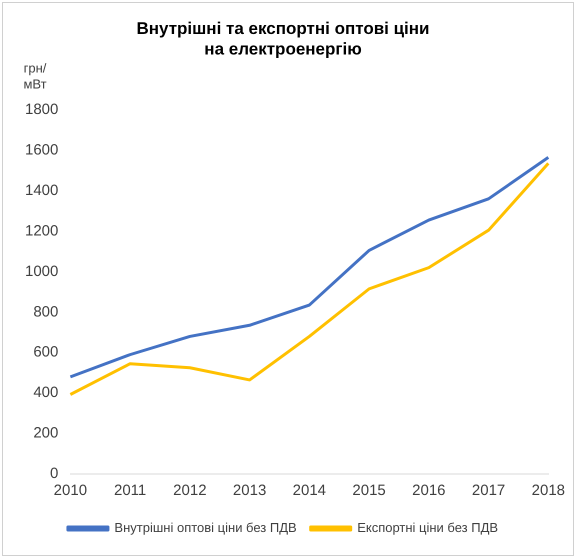  What do you see at coordinates (71, 491) in the screenshot?
I see `x-tick-label: 2010` at bounding box center [71, 491].